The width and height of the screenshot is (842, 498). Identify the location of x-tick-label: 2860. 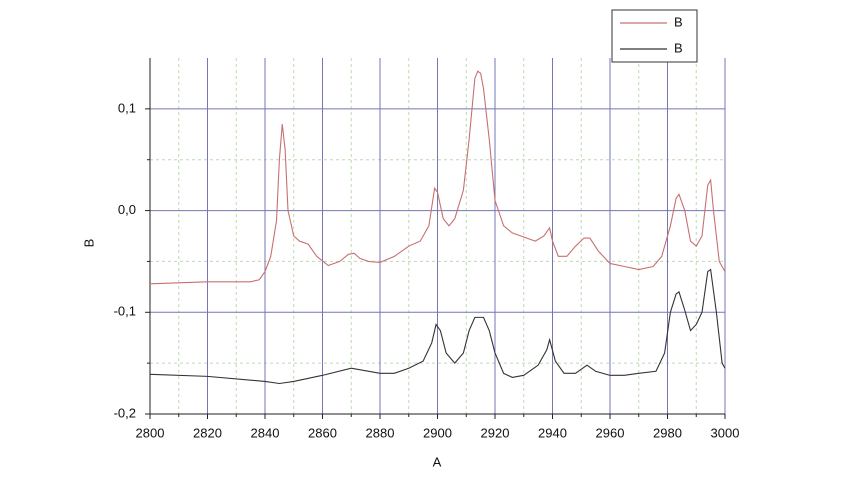
(322, 432).